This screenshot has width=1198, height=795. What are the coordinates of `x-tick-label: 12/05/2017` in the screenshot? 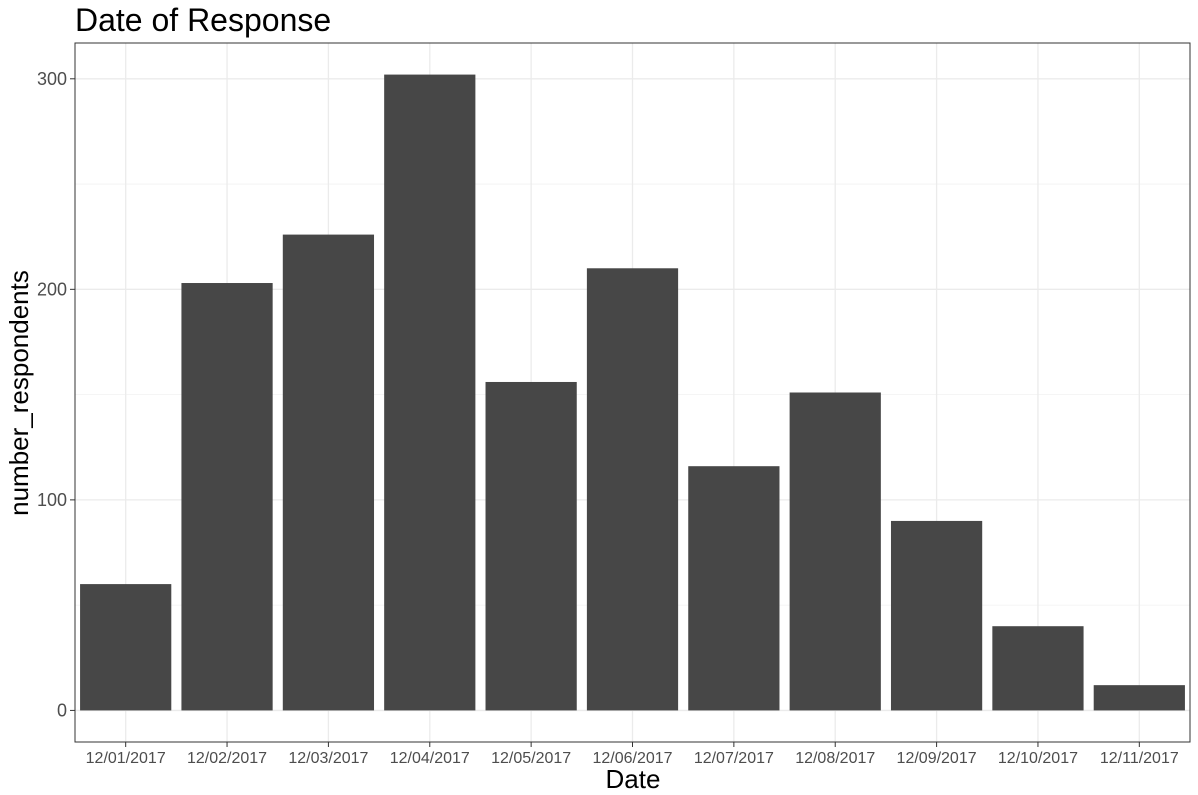 It's located at (531, 758).